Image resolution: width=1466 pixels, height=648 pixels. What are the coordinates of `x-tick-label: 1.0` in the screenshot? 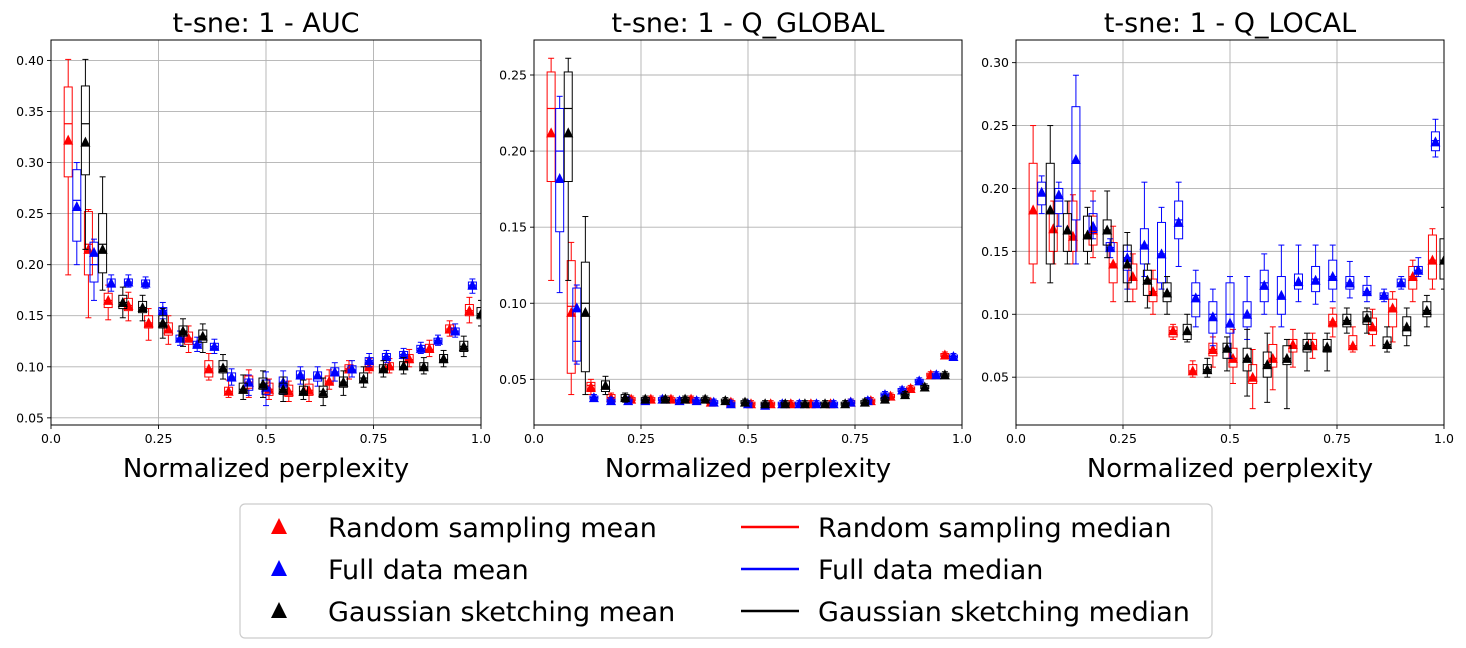 It's located at (481, 438).